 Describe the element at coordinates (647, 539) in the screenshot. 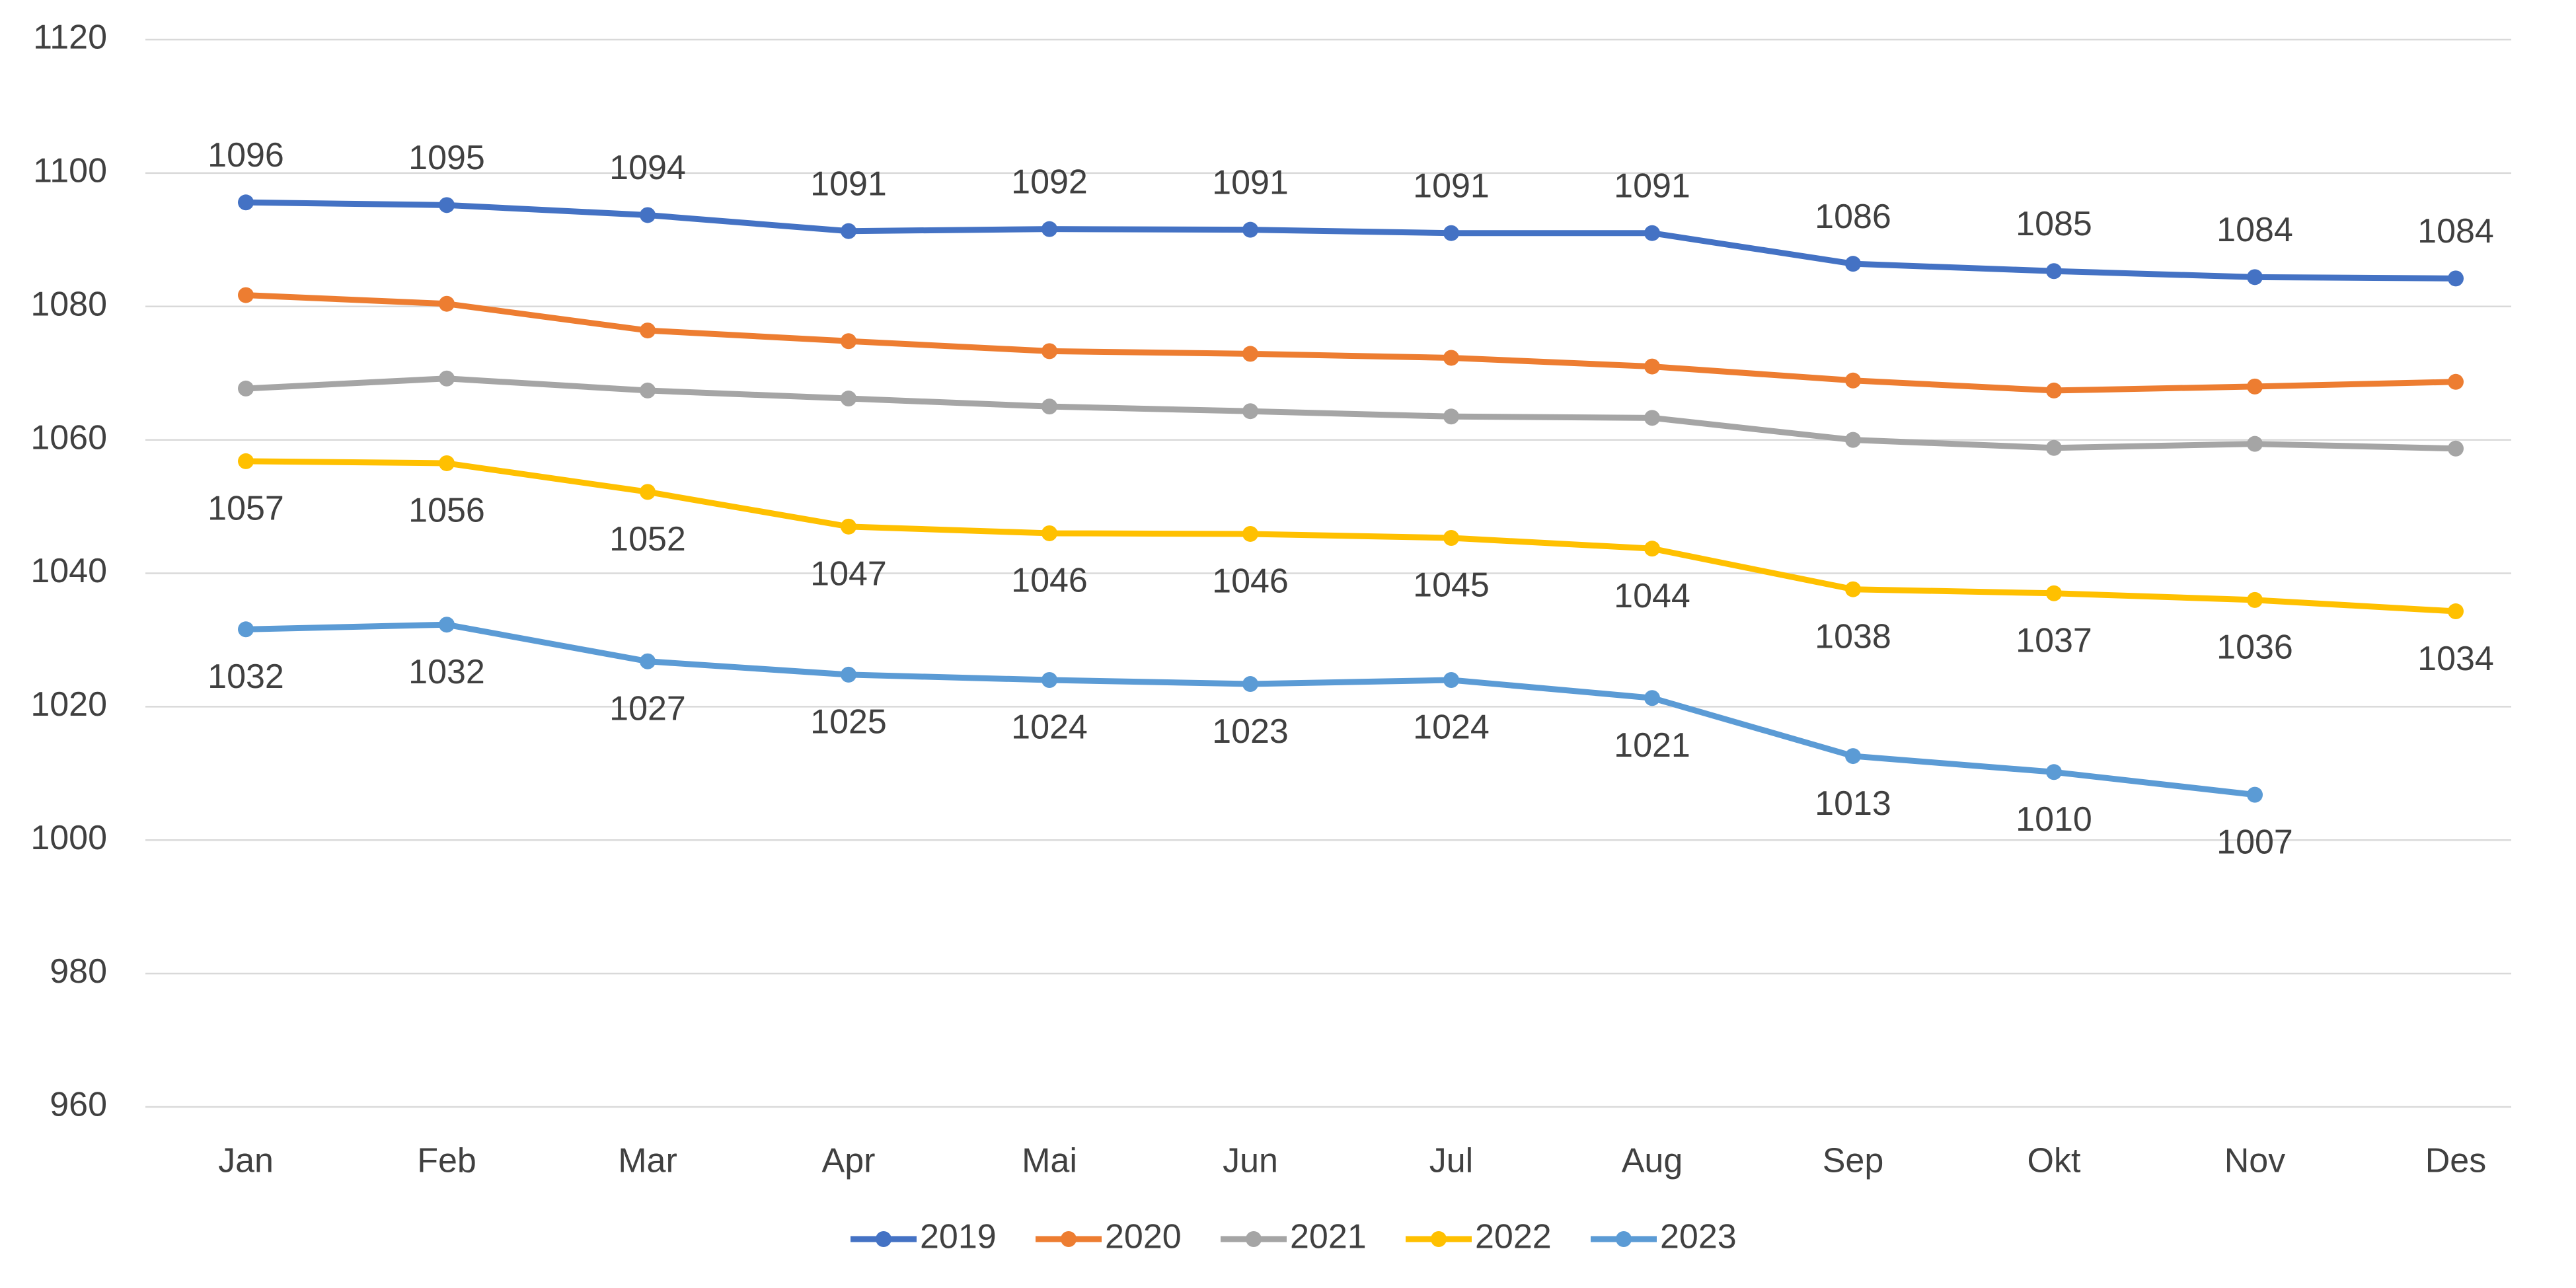

I see `data-label: 1052` at that location.